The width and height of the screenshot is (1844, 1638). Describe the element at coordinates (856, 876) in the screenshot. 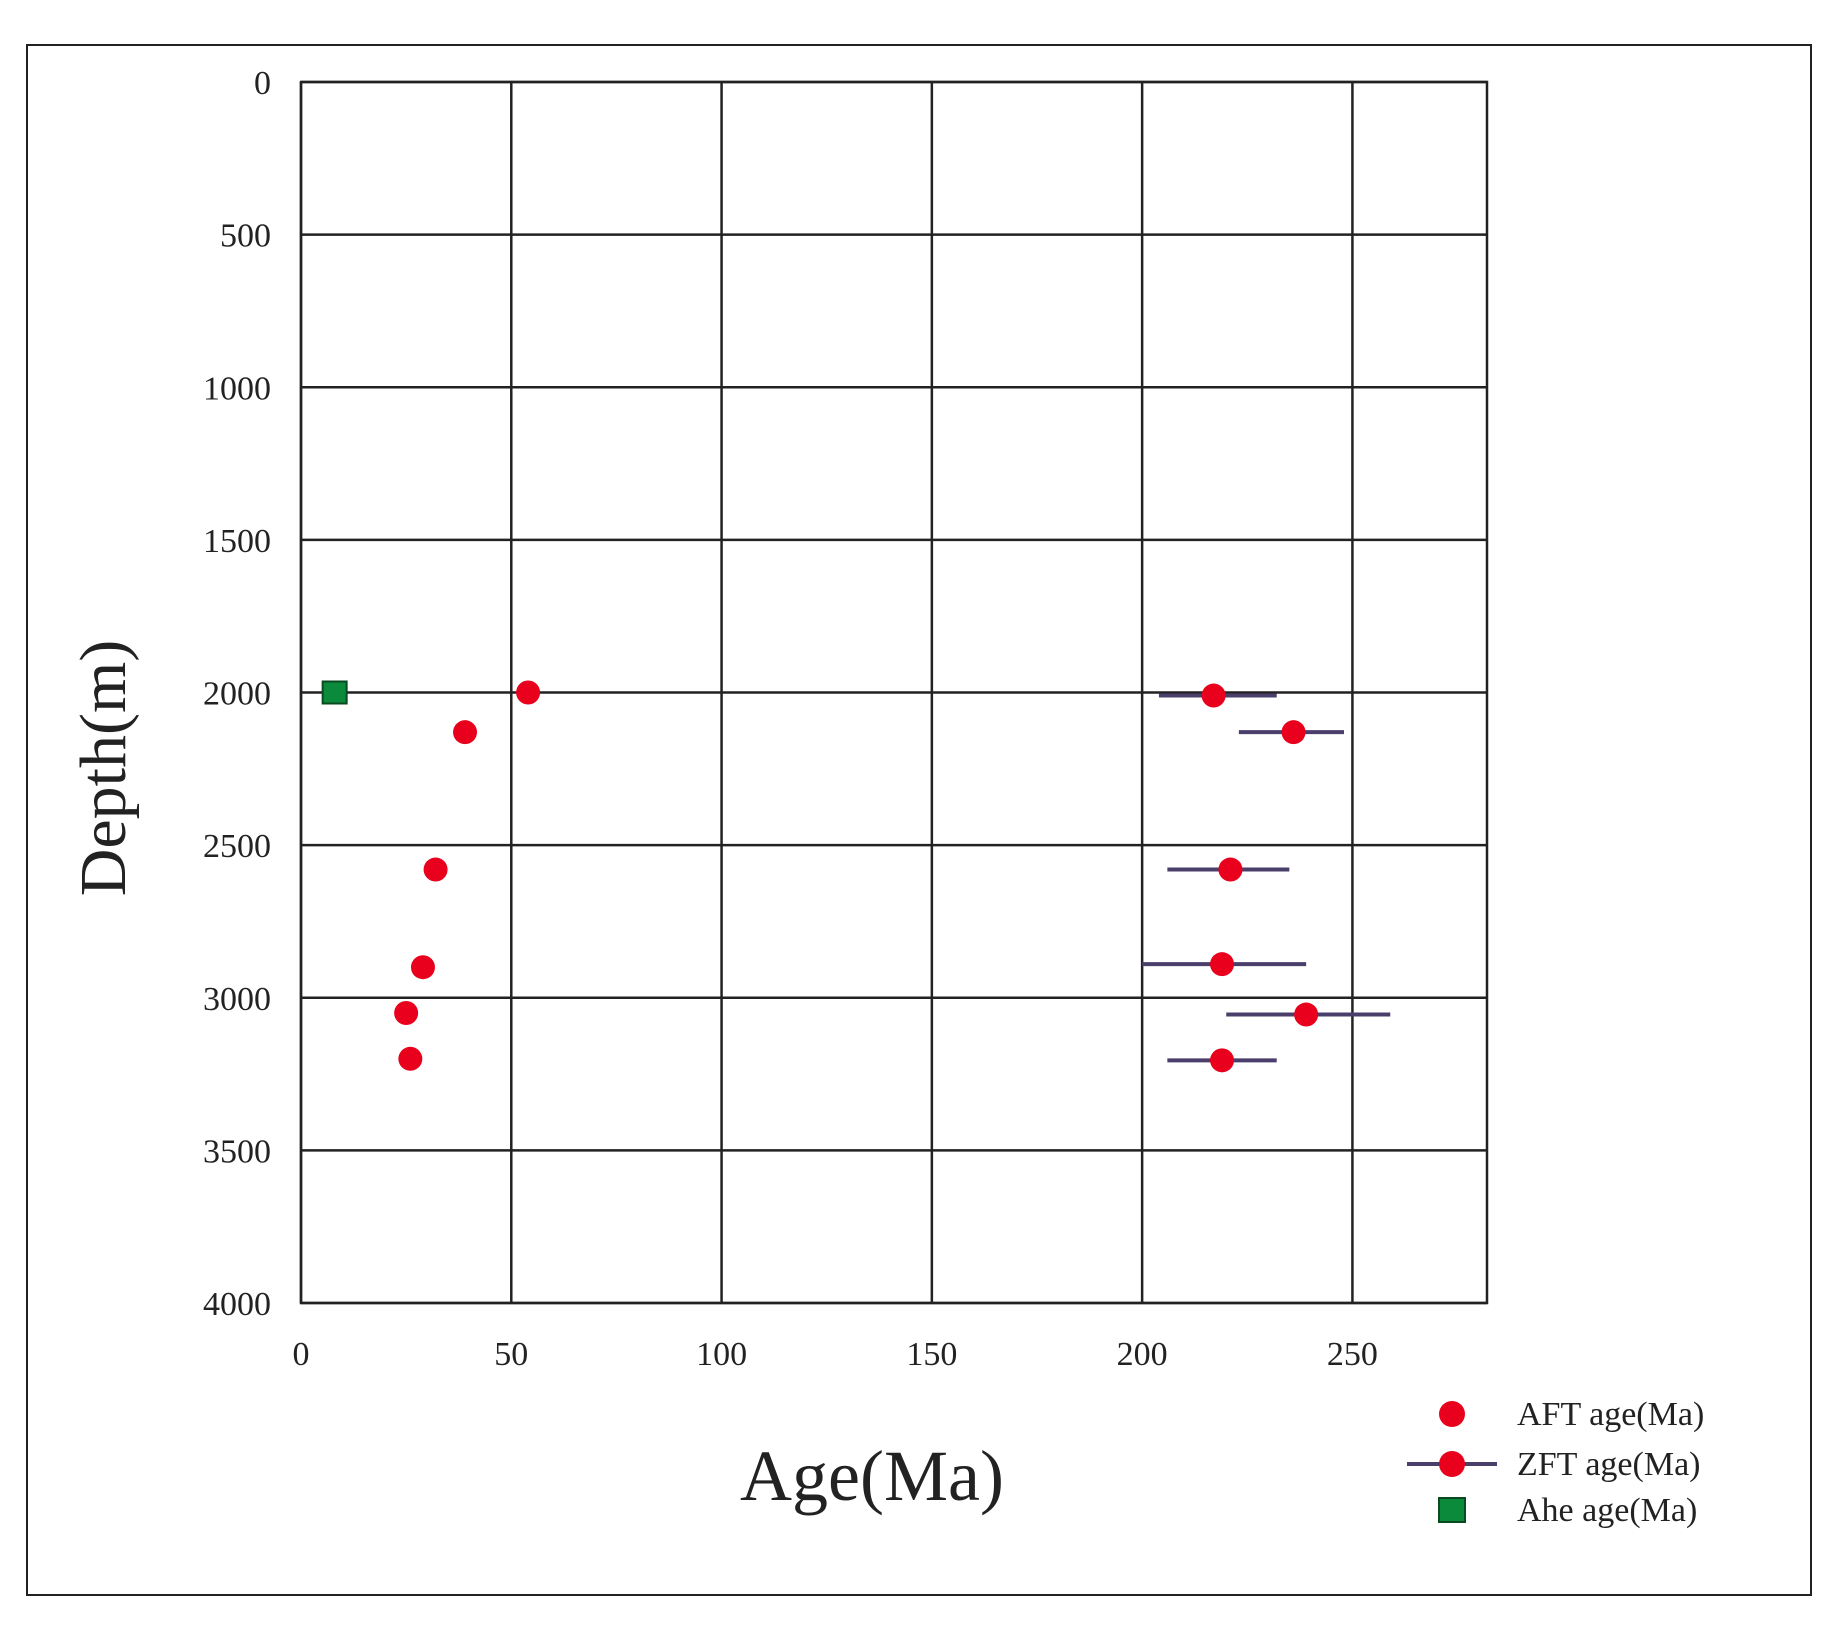

I see `data-marks` at that location.